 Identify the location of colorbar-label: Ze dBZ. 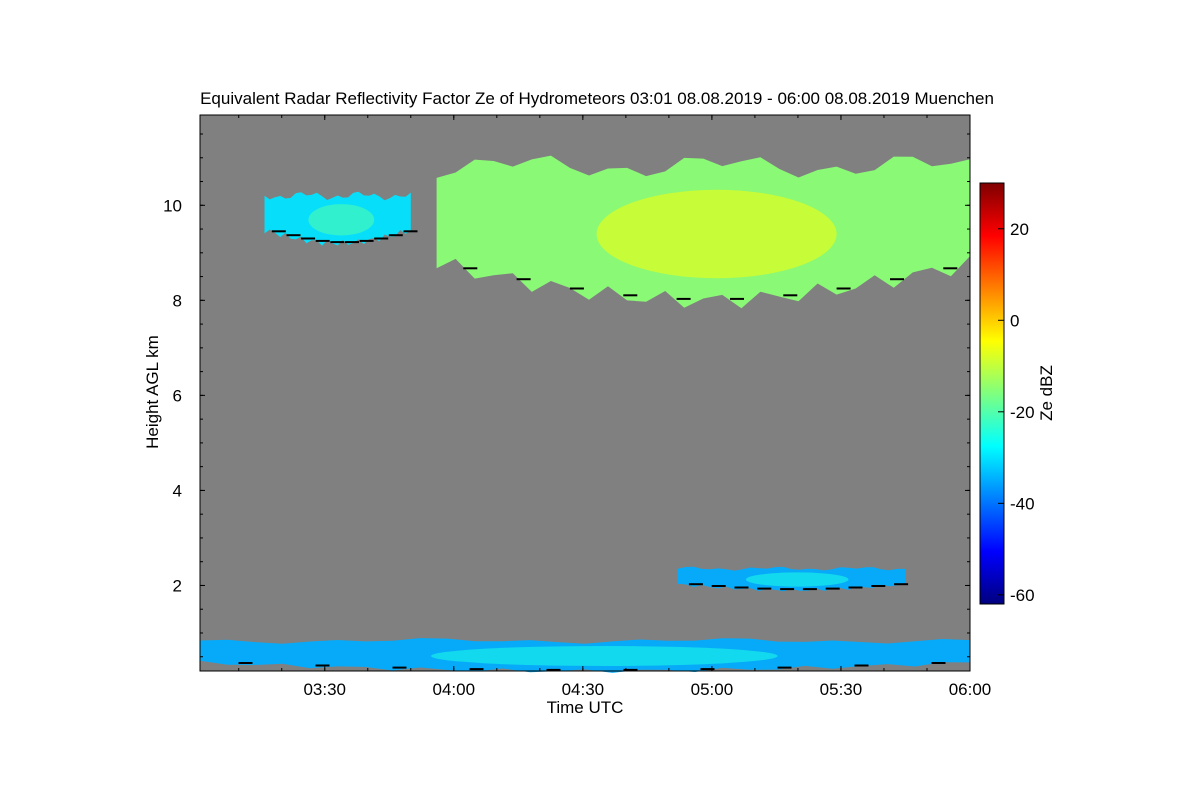
(1046, 393).